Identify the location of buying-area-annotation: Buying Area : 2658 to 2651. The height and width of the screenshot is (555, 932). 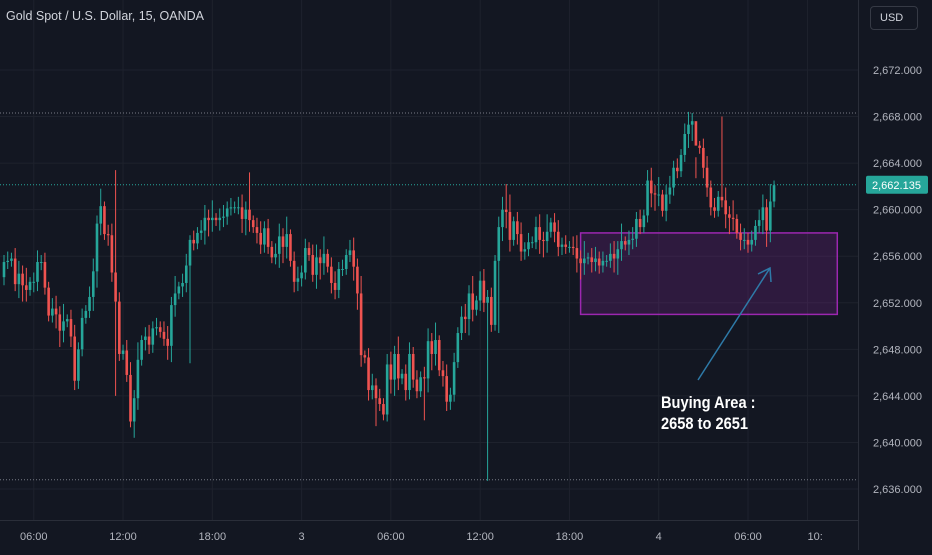
(708, 413).